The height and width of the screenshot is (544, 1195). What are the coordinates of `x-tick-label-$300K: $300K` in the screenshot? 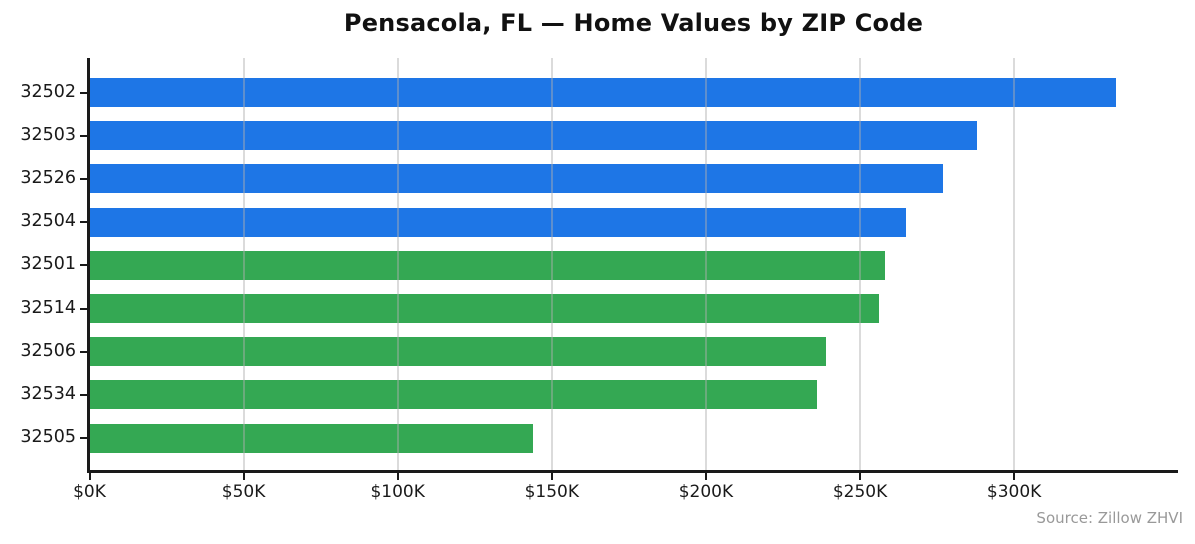 It's located at (1014, 492).